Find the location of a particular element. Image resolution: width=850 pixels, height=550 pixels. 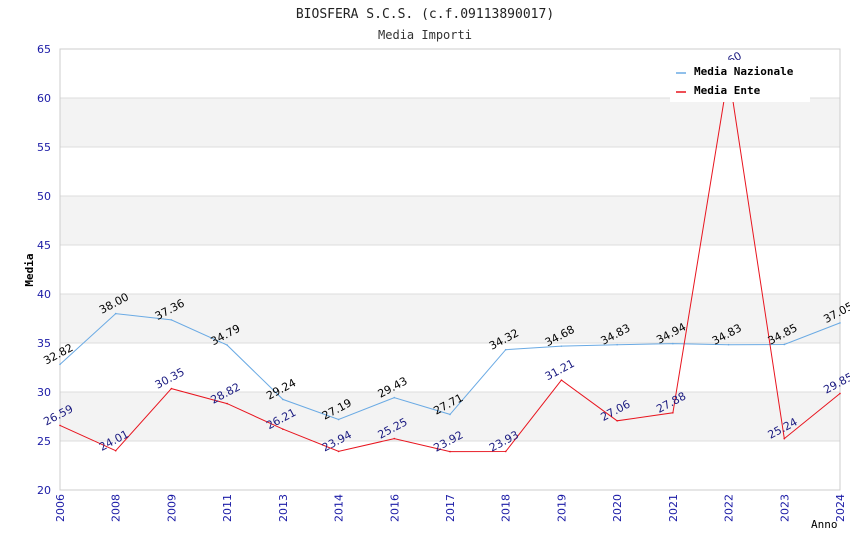

y-tick-label: 60 is located at coordinates (44, 98).